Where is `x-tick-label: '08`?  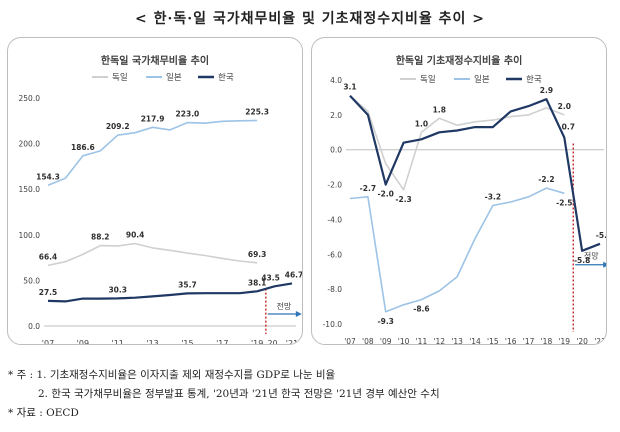
x-tick-label: '08 is located at coordinates (368, 340).